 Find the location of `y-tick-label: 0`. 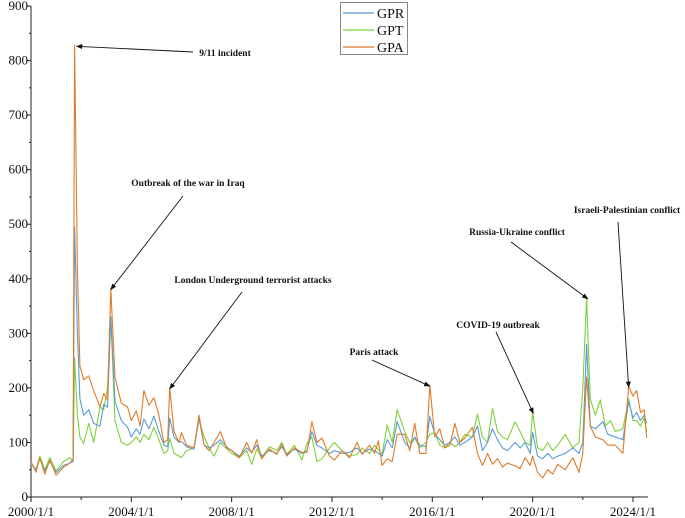

y-tick-label: 0 is located at coordinates (25, 496).